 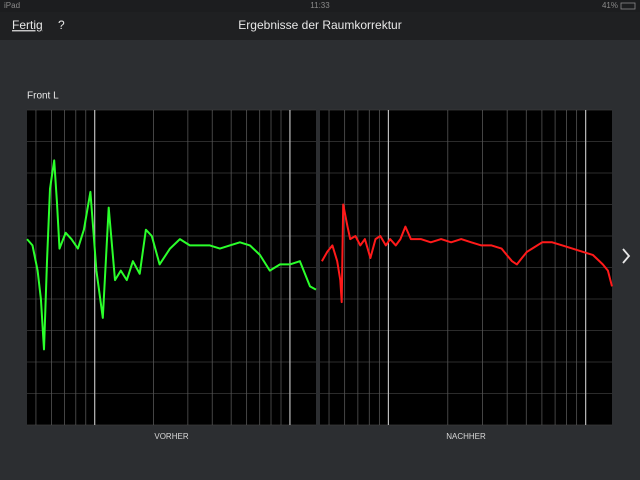 What do you see at coordinates (27, 25) in the screenshot?
I see `done-button: Fertig` at bounding box center [27, 25].